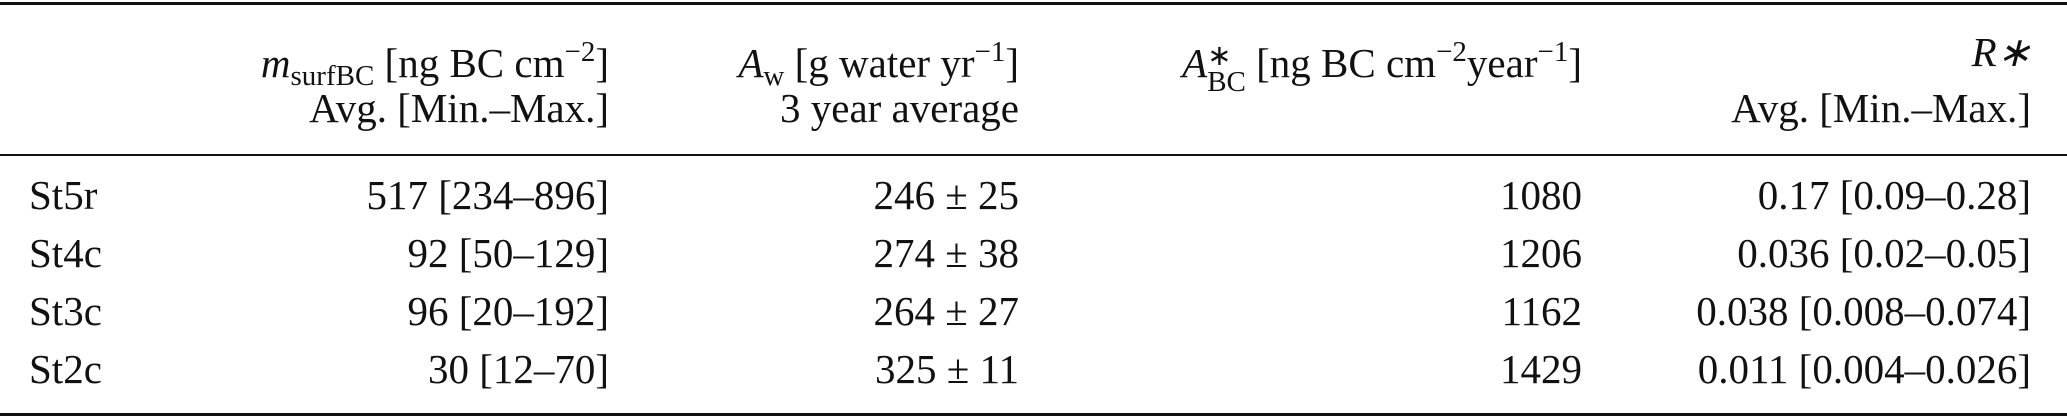 The height and width of the screenshot is (419, 2067). Describe the element at coordinates (1864, 369) in the screenshot. I see `cell-value: 0.011 [0.004–0.026]` at that location.